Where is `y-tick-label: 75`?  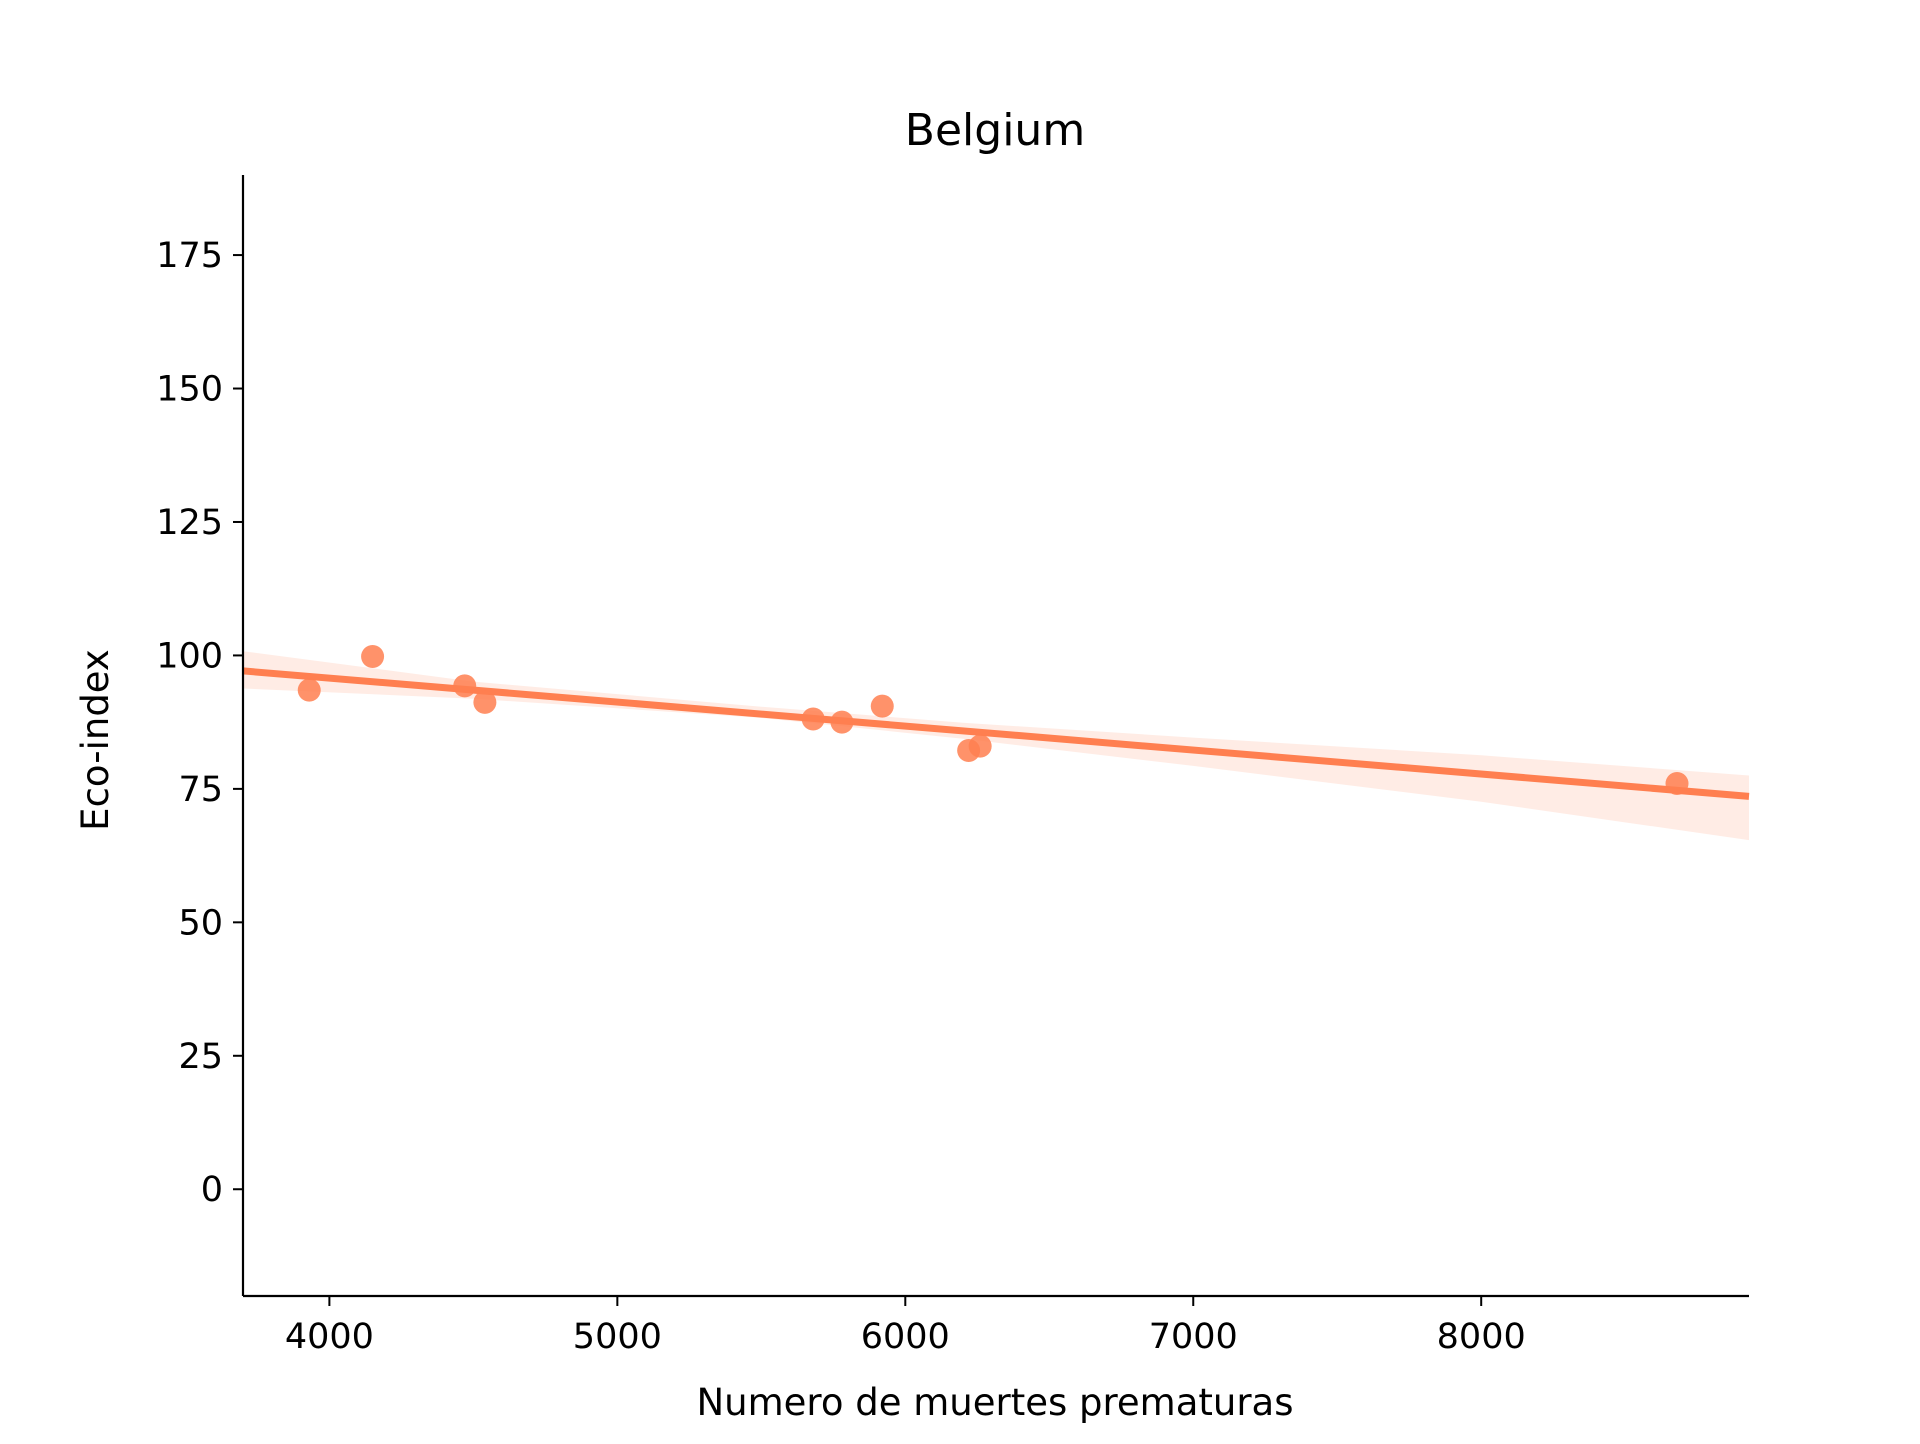
y-tick-label: 75 is located at coordinates (200, 790).